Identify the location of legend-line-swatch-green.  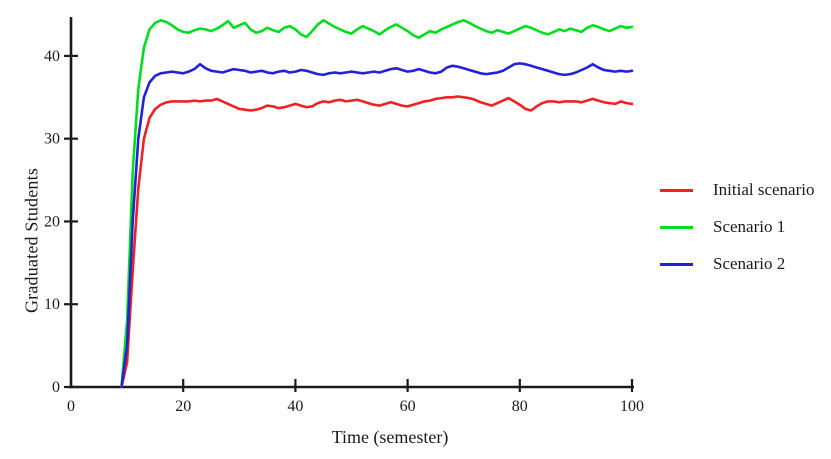
(676, 227).